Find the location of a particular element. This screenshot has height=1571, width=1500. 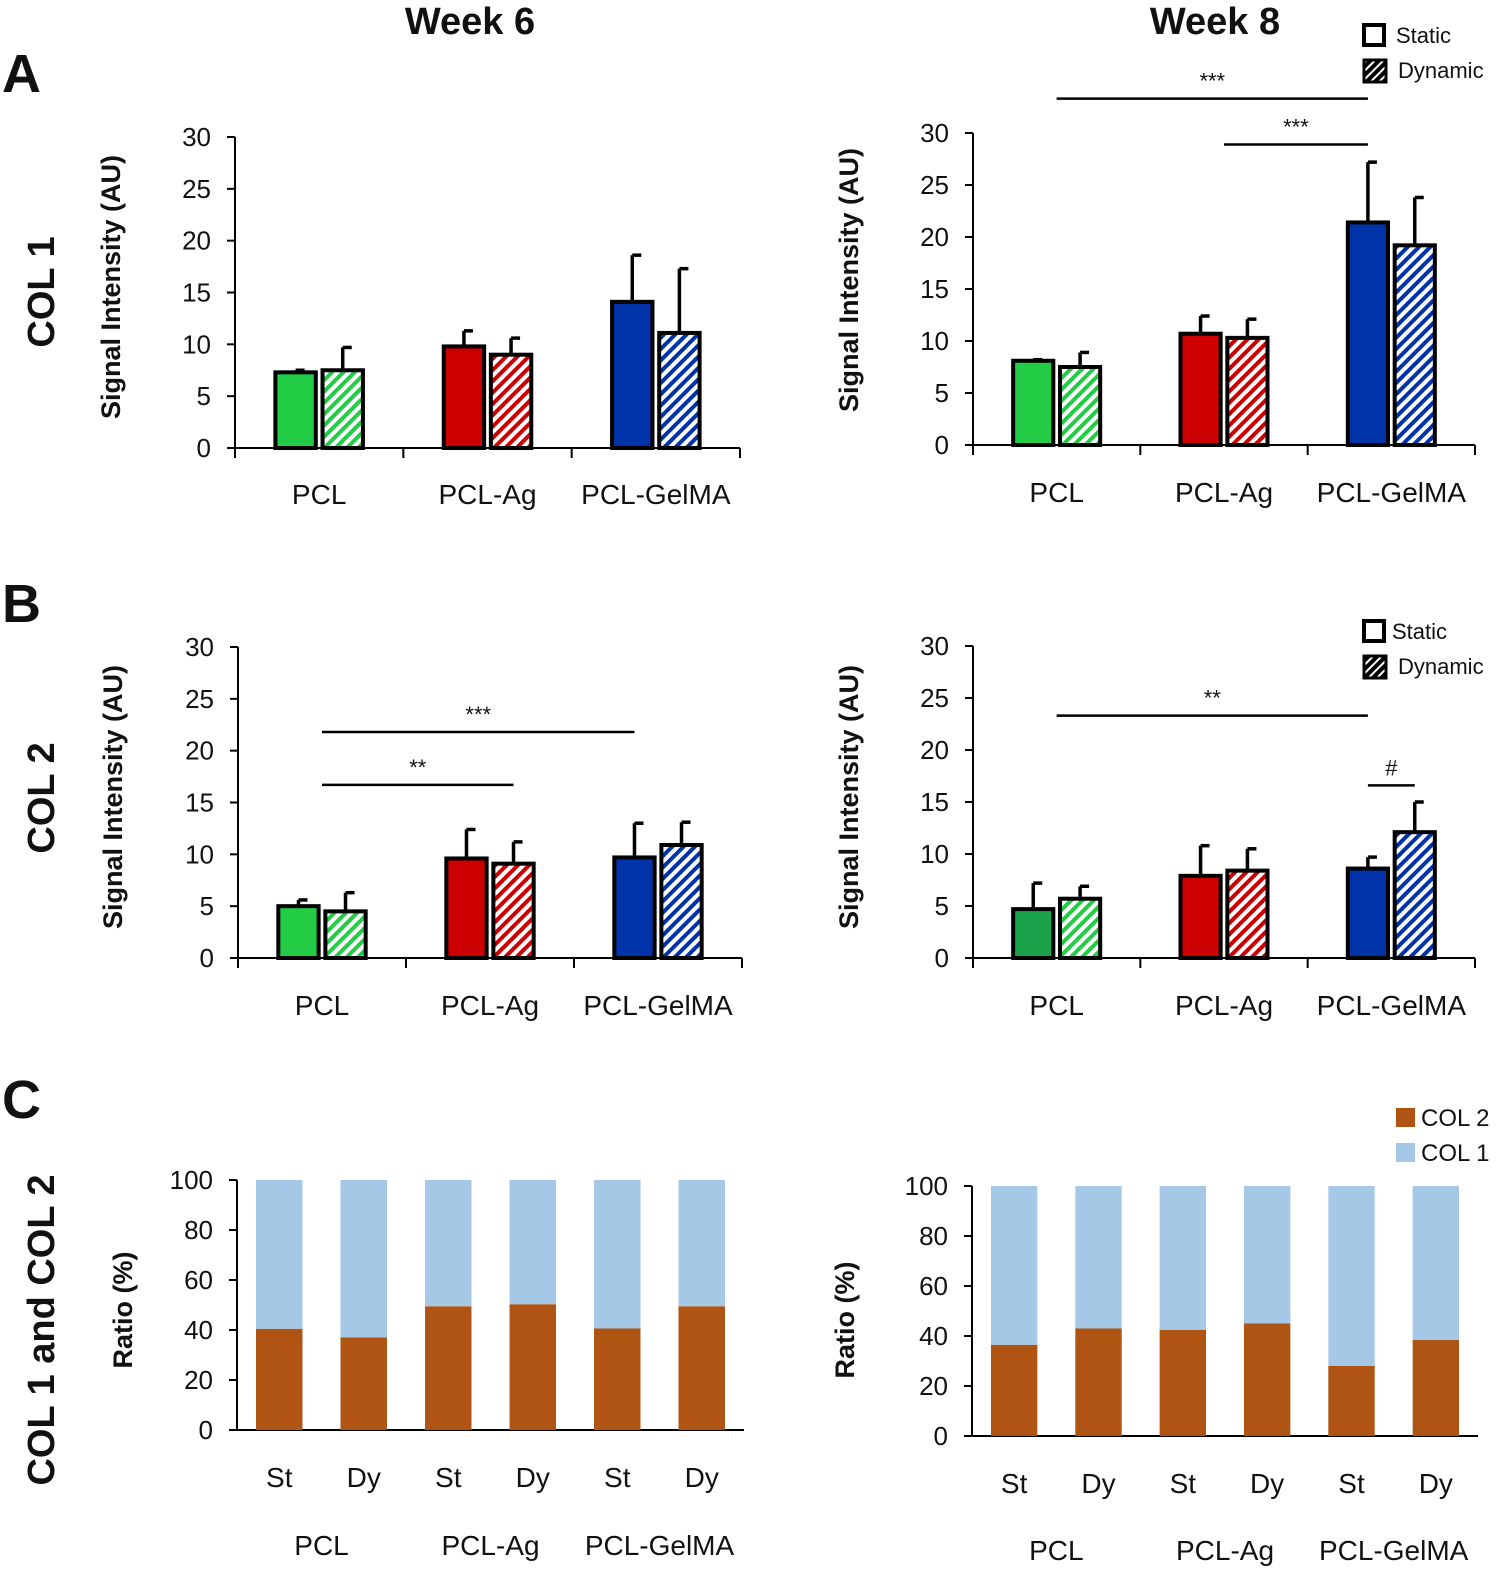

col-title-week6: Week 6 is located at coordinates (470, 22).